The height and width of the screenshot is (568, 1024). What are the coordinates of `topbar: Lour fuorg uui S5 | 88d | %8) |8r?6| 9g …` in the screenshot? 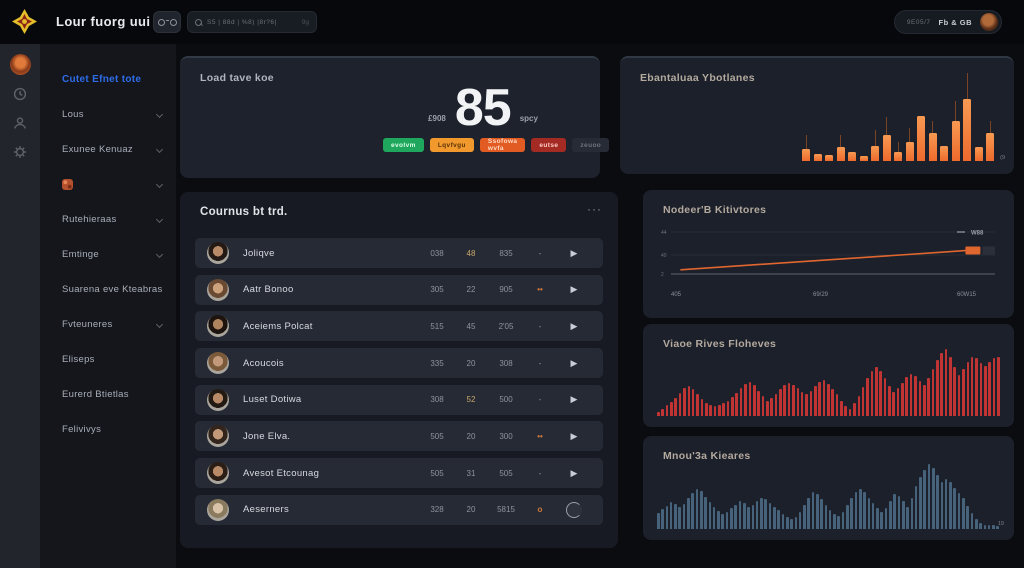 It's located at (512, 22).